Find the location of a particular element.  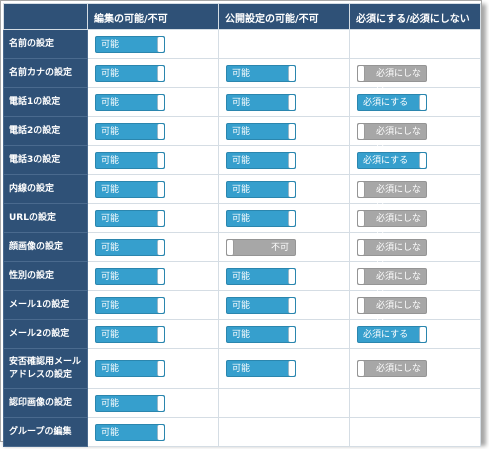

row-label: 電話3の設定 is located at coordinates (45, 160).